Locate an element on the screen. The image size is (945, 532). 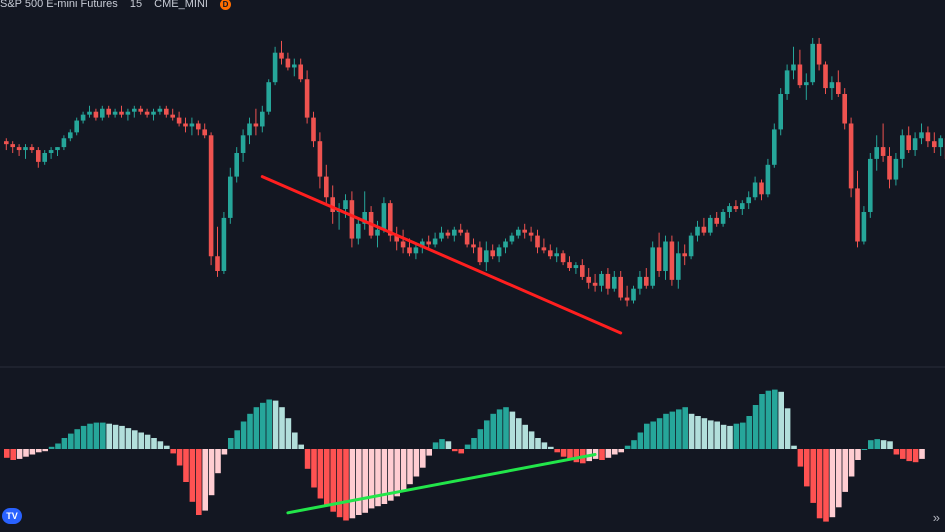
symbol-name: S&P 500 E-mini Futures is located at coordinates (59, 5).